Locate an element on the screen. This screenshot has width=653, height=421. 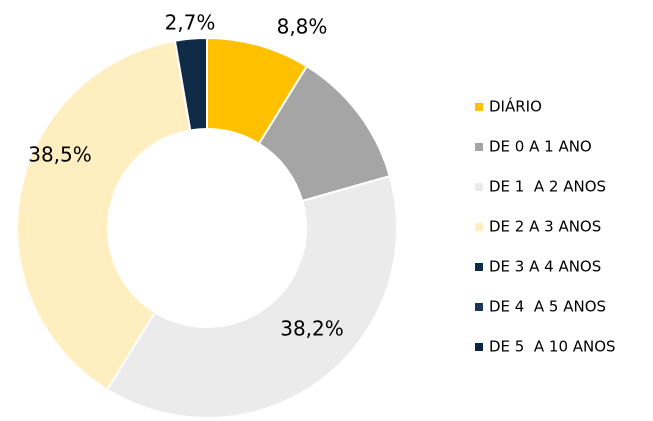
data-label: 8,8% is located at coordinates (302, 27).